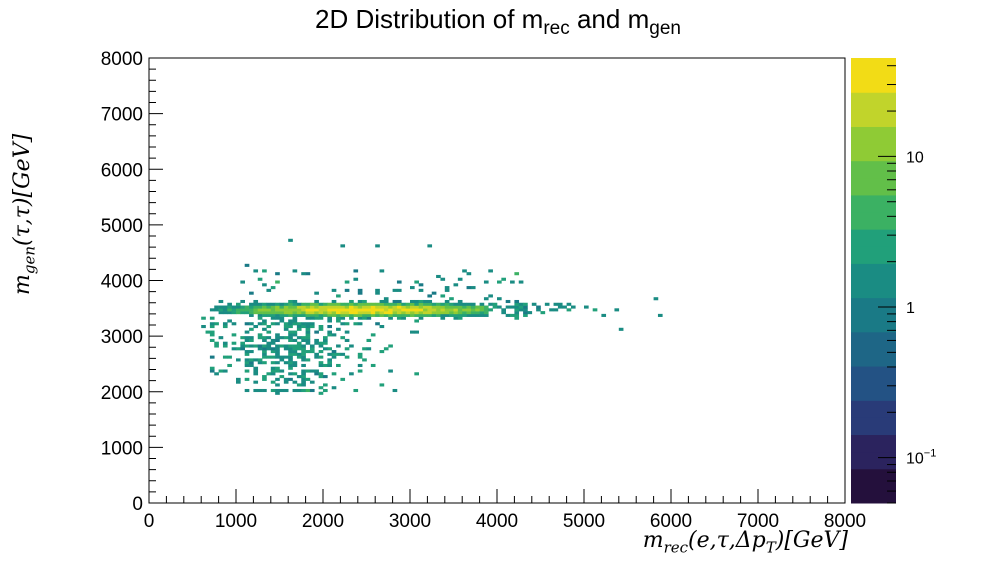 The width and height of the screenshot is (996, 572). Describe the element at coordinates (497, 521) in the screenshot. I see `x-tick-label: 4000` at that location.